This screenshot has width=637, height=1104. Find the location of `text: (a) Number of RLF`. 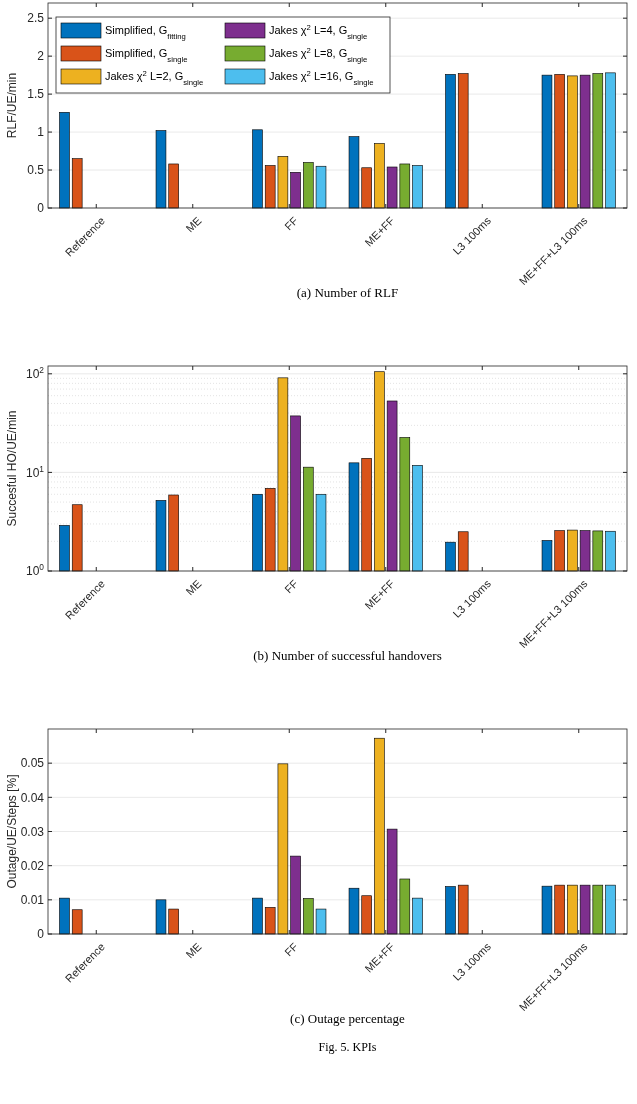

text: (a) Number of RLF is located at coordinates (347, 292).